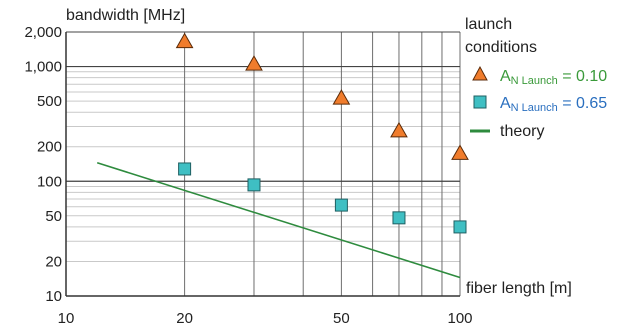 The width and height of the screenshot is (632, 329). I want to click on legend-series-2-label-sub: N Launch, so click(534, 108).